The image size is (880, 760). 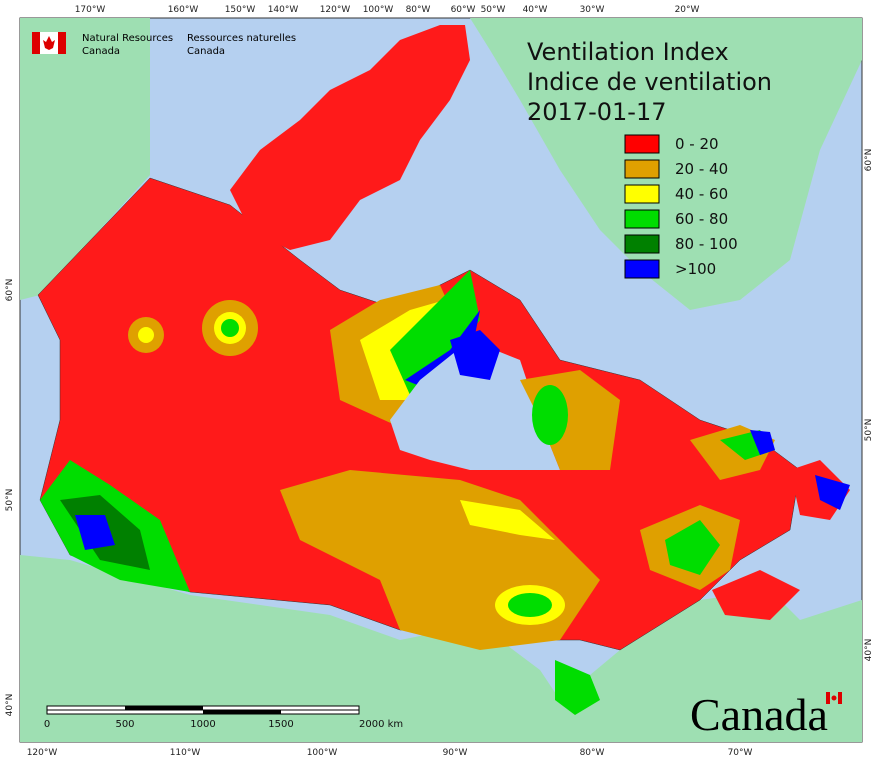 I want to click on wordmark: Canada, so click(x=766, y=714).